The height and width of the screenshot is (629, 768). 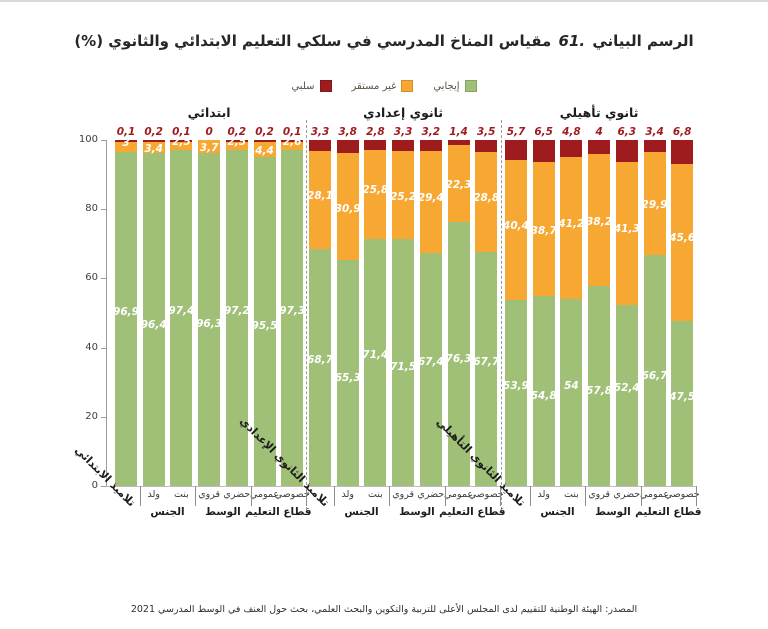 What do you see at coordinates (431, 132) in the screenshot?
I see `value-label-negative: 3,2` at bounding box center [431, 132].